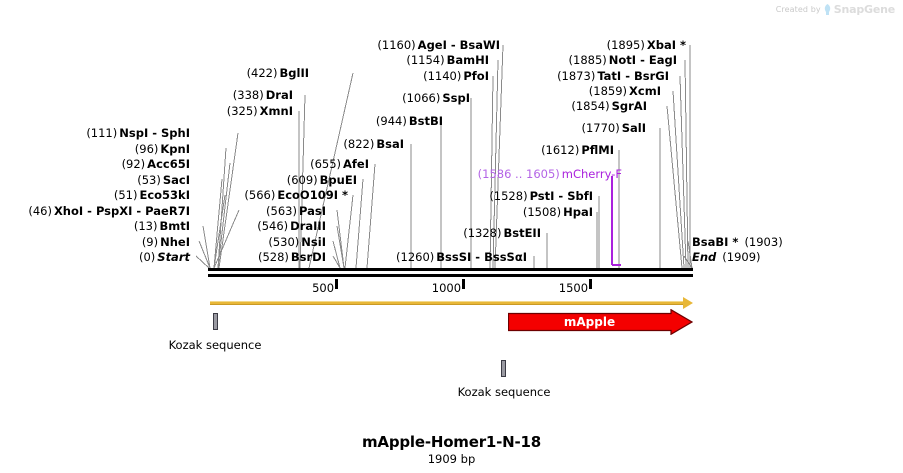  Describe the element at coordinates (508, 196) in the screenshot. I see `site-position: (1528)` at that location.